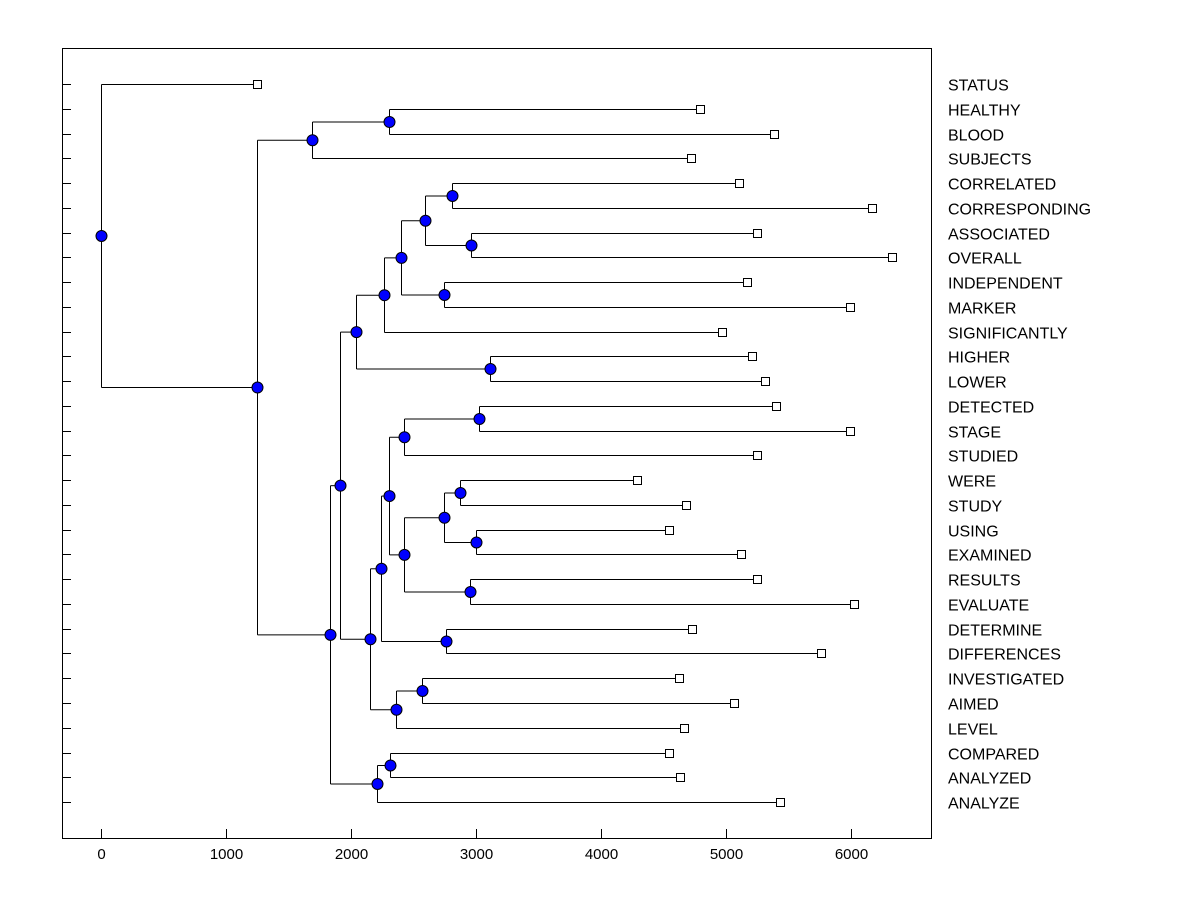  What do you see at coordinates (982, 309) in the screenshot?
I see `leaf-label: MARKER` at bounding box center [982, 309].